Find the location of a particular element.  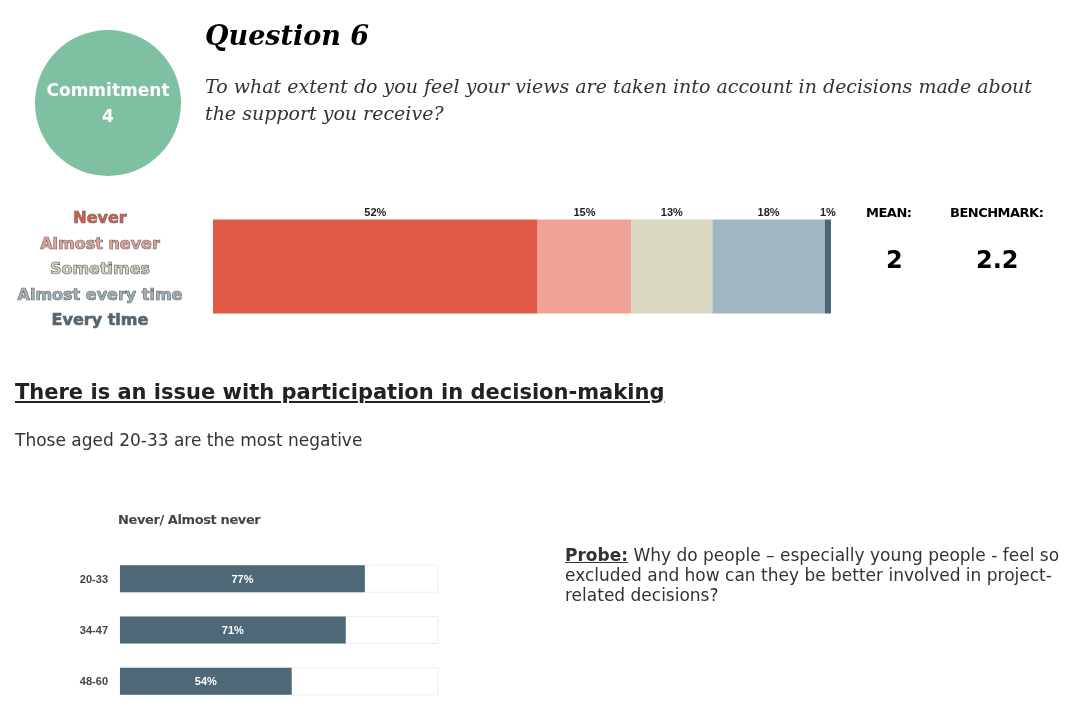

circle-badge: Commitment 4 is located at coordinates (108, 103).